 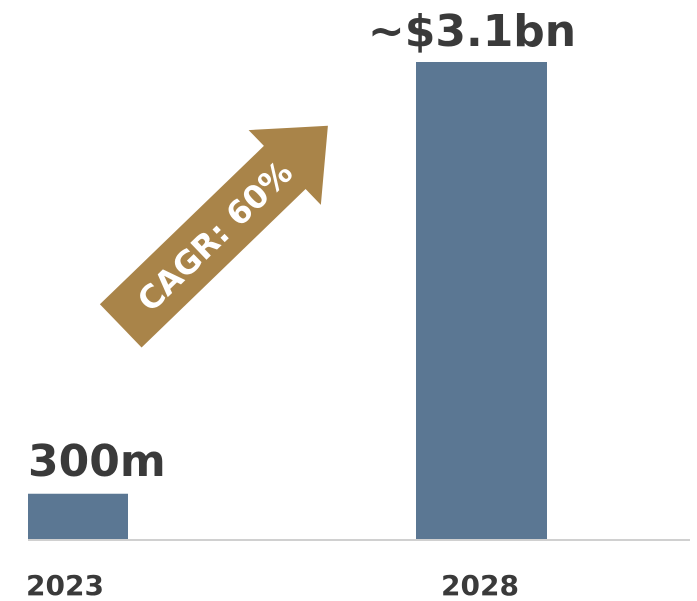 I want to click on cagr-arrow: CAGR: 60%, so click(x=213, y=236).